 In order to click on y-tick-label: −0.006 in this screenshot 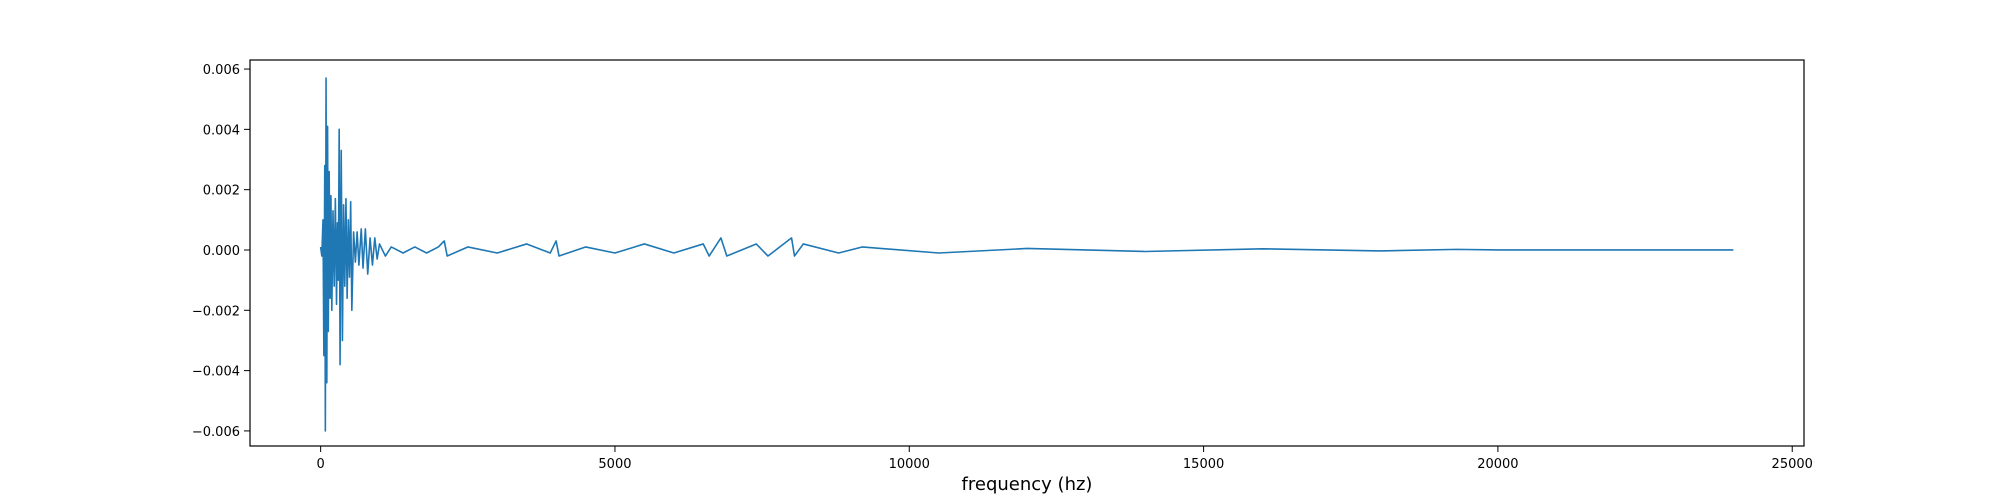, I will do `click(216, 432)`.